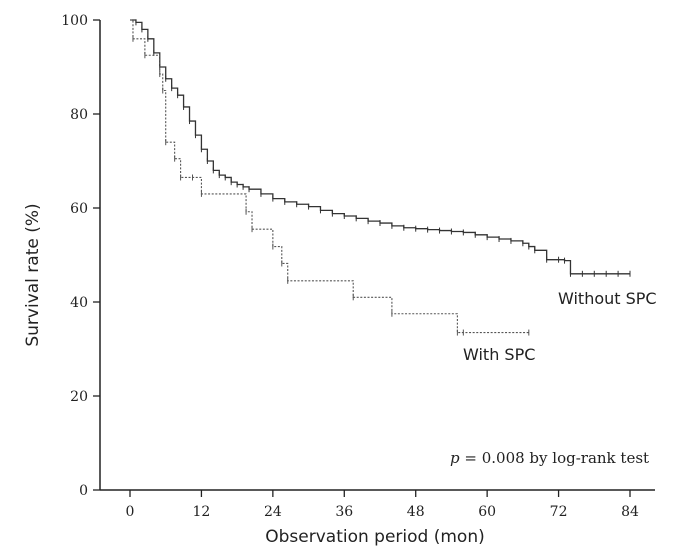 The image size is (680, 558). I want to click on y-tick-label: 80, so click(79, 115).